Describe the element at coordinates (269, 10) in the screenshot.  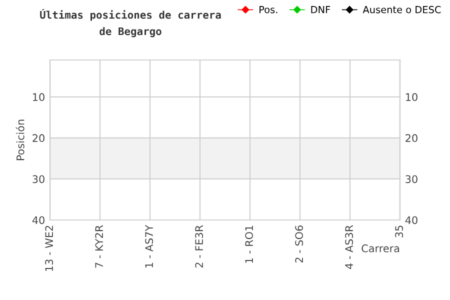
I see `legend-label: Pos.` at that location.